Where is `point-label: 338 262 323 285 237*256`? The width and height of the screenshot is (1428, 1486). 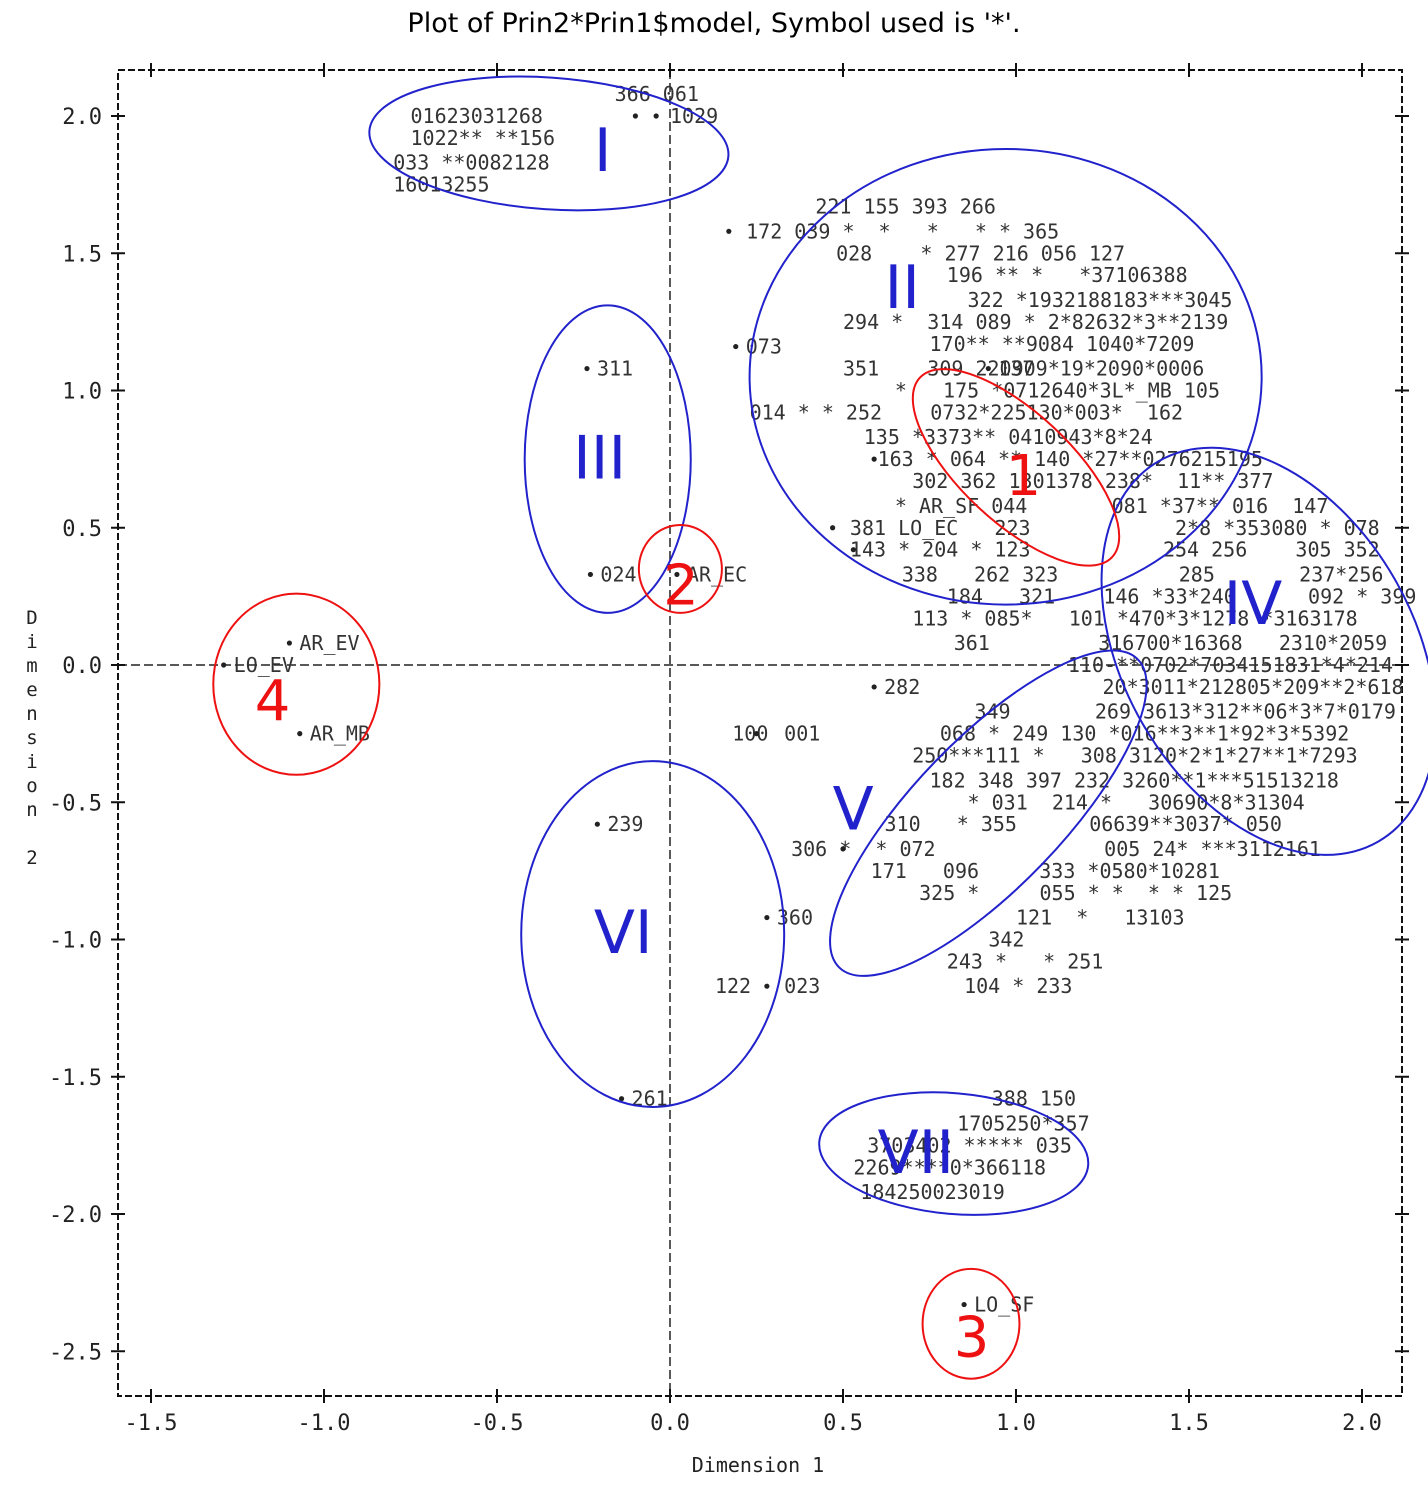 point-label: 338 262 323 285 237*256 is located at coordinates (1143, 574).